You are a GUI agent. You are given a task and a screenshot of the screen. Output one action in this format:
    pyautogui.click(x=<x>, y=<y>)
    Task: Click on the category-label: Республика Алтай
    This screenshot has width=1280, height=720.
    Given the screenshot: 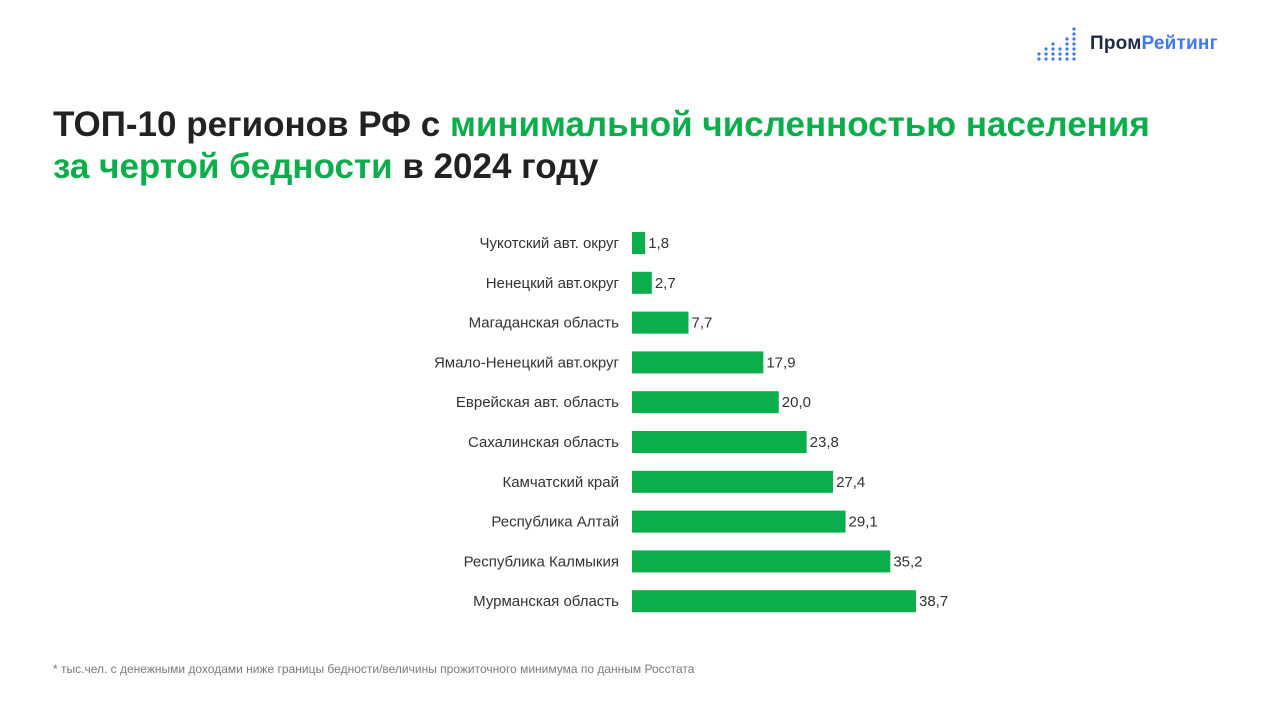 What is the action you would take?
    pyautogui.click(x=555, y=522)
    